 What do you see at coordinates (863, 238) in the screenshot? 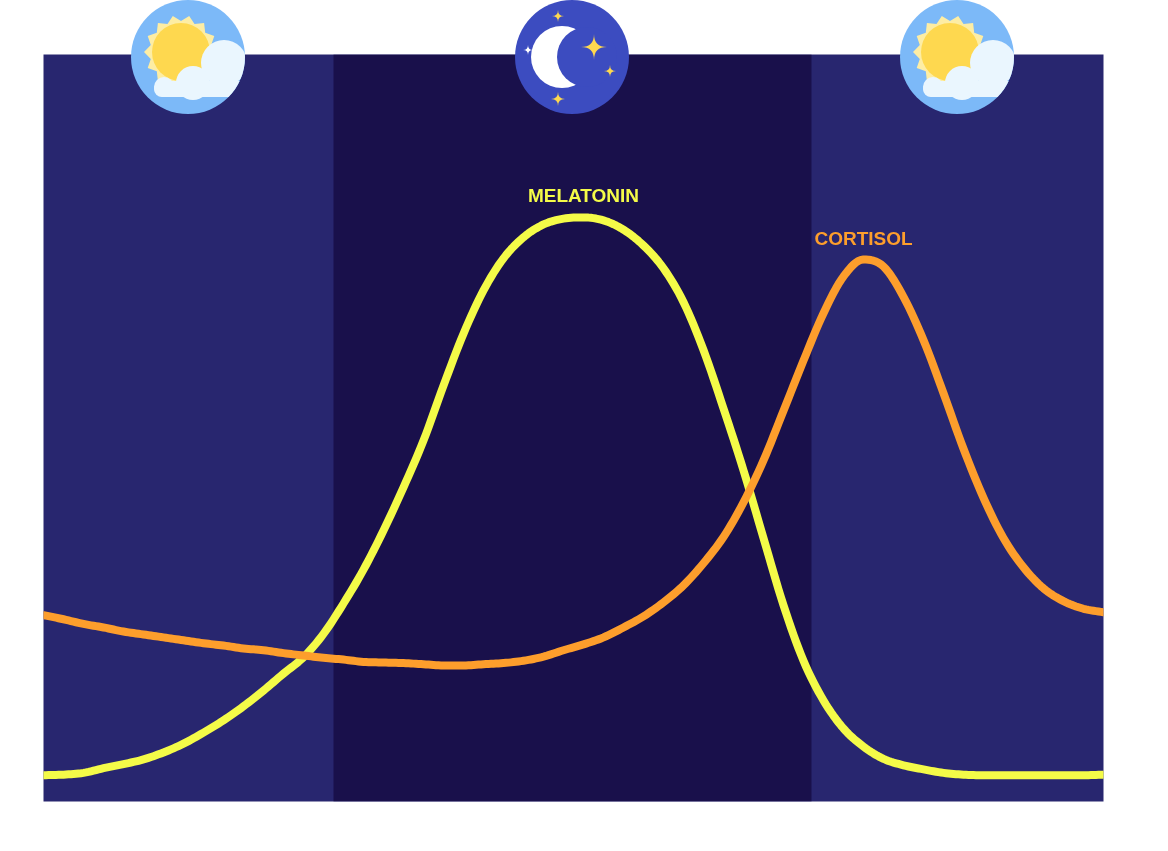
I see `series-label: CORTISOL` at bounding box center [863, 238].